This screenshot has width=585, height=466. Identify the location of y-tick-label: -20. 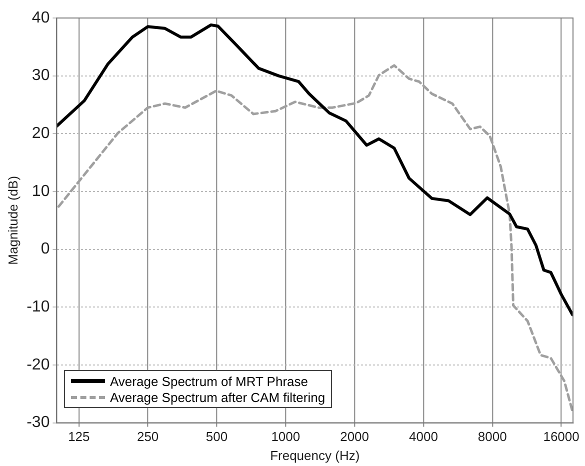
(38, 365).